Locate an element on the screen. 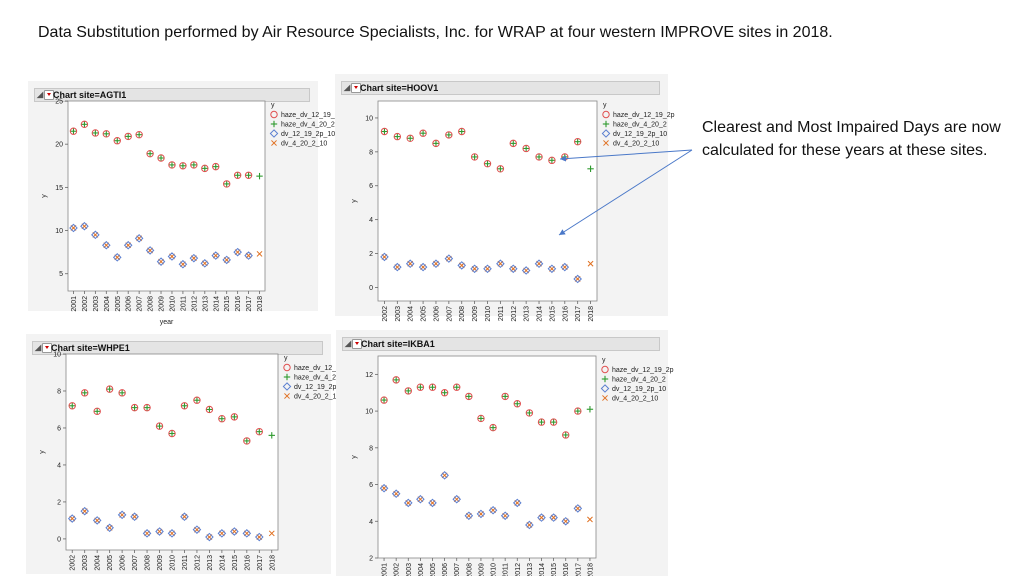  x-tick-label: 2012 is located at coordinates (518, 569).